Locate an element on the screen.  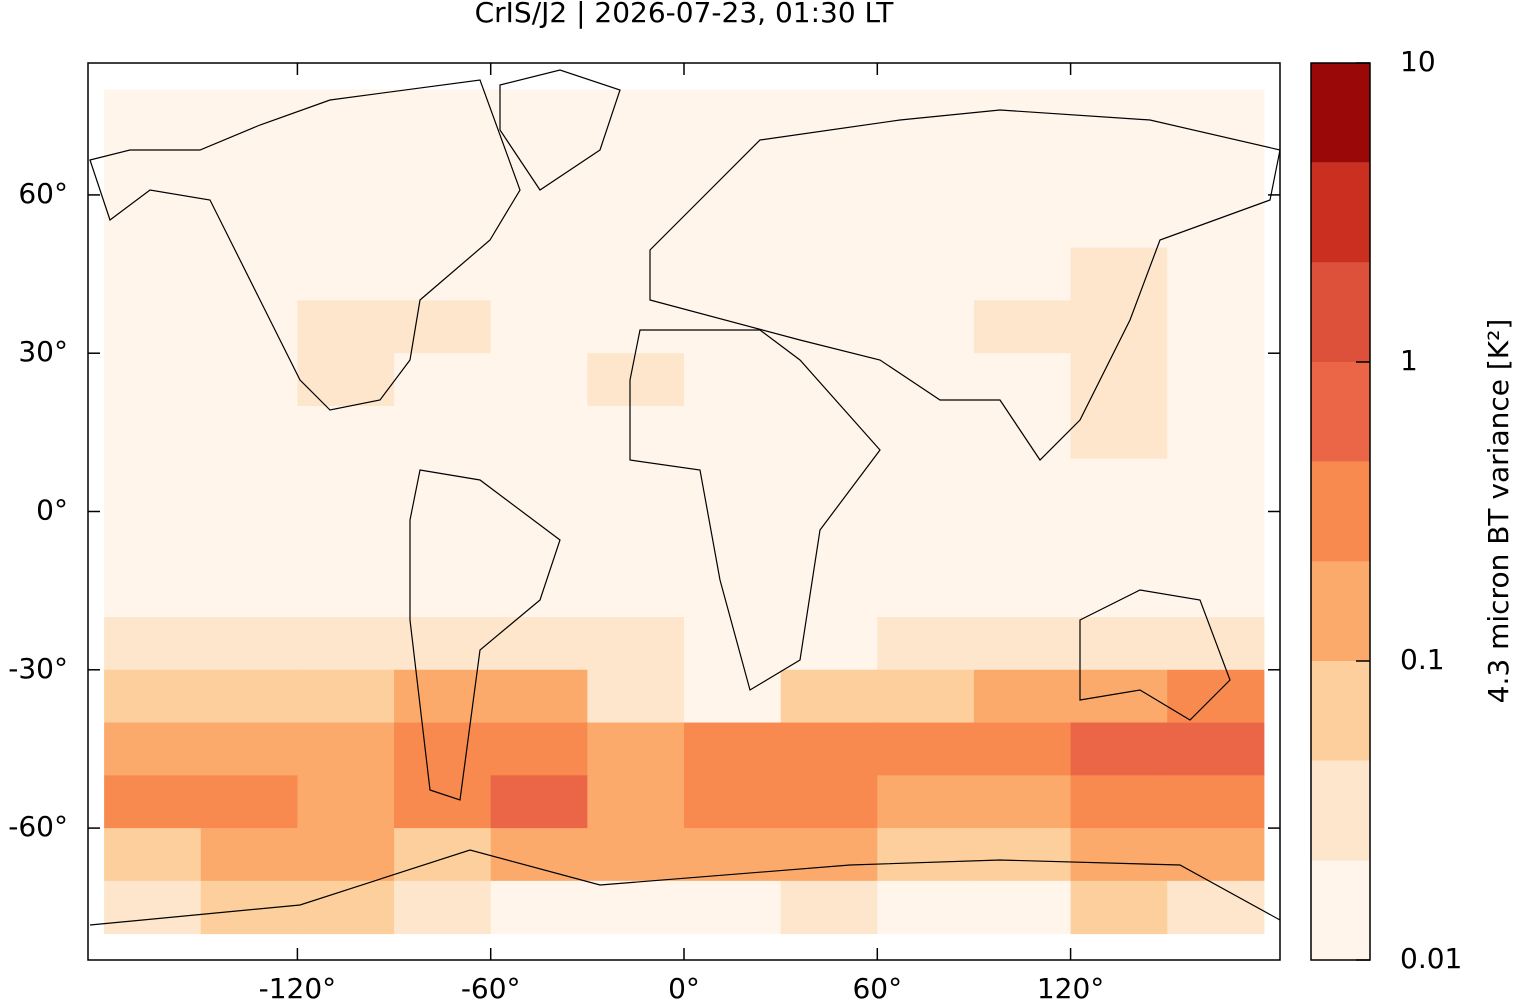
colorbar-tick-label: 1 is located at coordinates (1409, 360).